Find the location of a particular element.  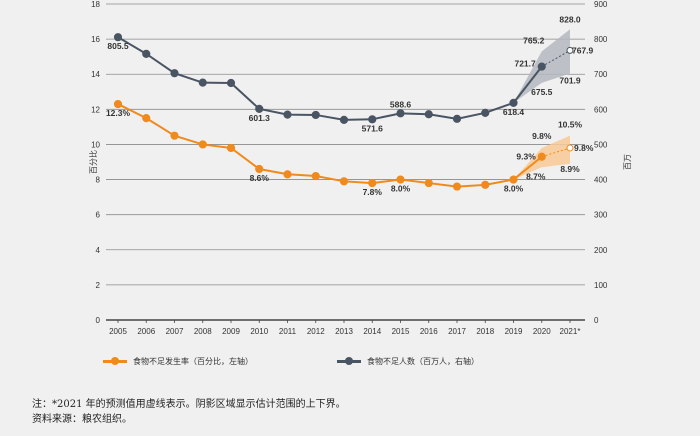

x-tick-label: 2015 is located at coordinates (401, 331).